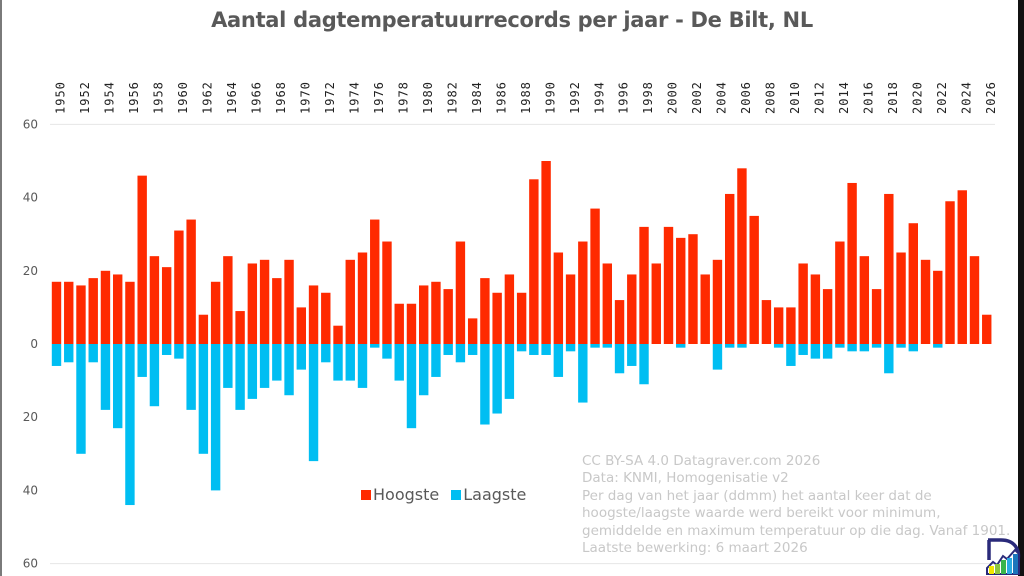 The width and height of the screenshot is (1024, 576). I want to click on bar-laagste-2022, so click(938, 346).